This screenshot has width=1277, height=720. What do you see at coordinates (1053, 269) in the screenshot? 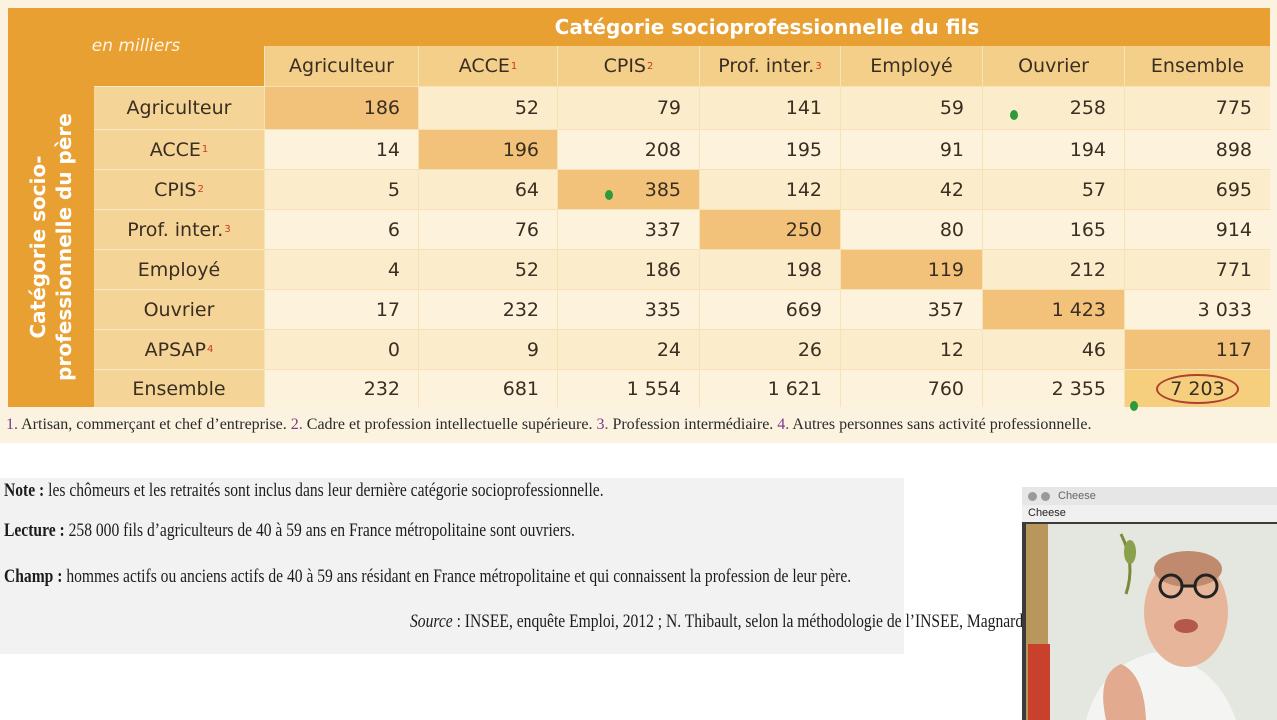
I see `table-cell: 212` at bounding box center [1053, 269].